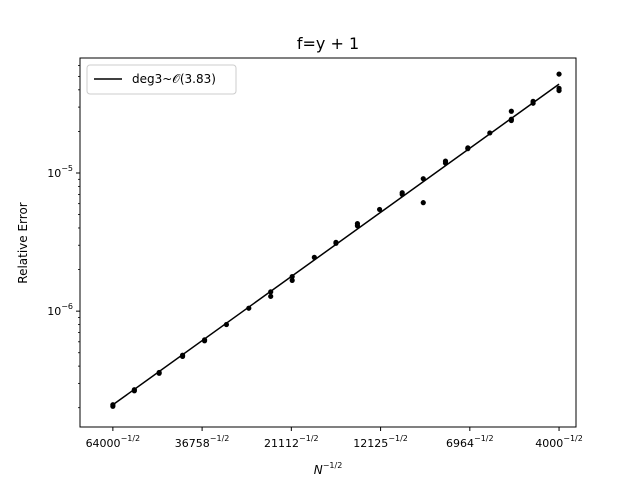 The width and height of the screenshot is (640, 480). I want to click on x-tick-label: 4000−1/2, so click(559, 442).